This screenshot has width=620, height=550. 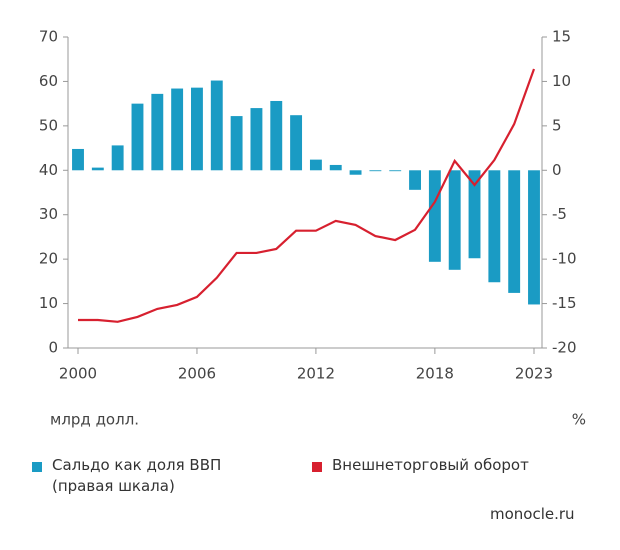 What do you see at coordinates (48, 37) in the screenshot?
I see `y-tick-label: 70` at bounding box center [48, 37].